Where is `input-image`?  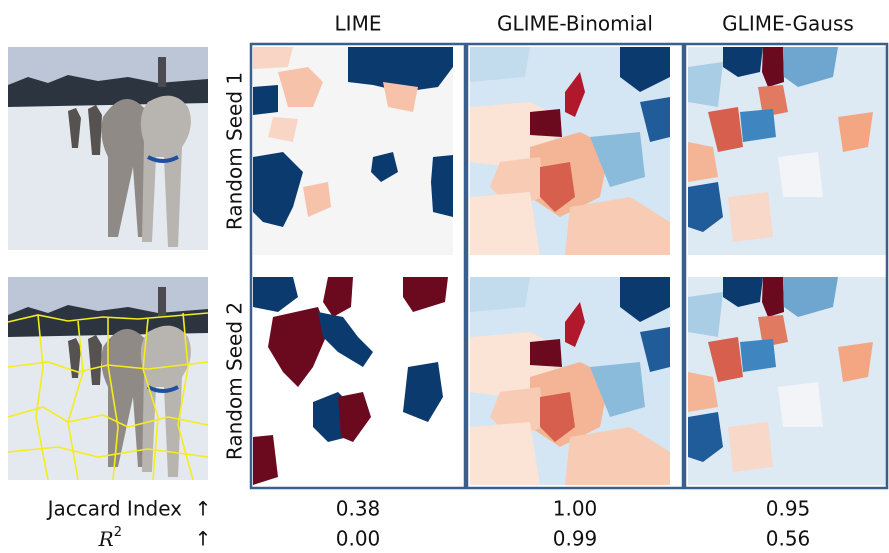 input-image is located at coordinates (108, 148).